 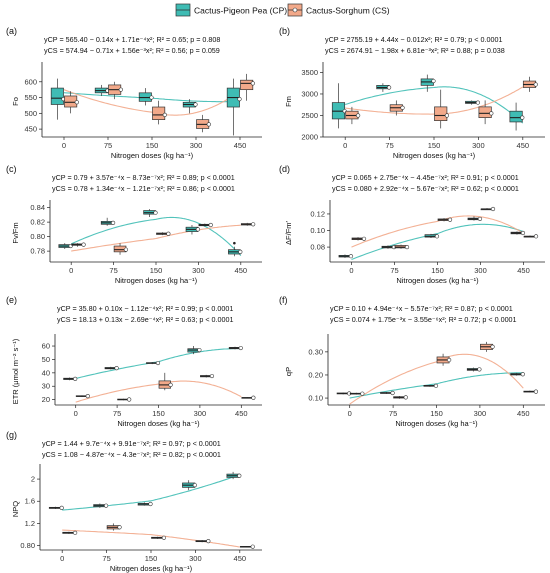 I want to click on y-tick-label: 40, so click(x=46, y=372).